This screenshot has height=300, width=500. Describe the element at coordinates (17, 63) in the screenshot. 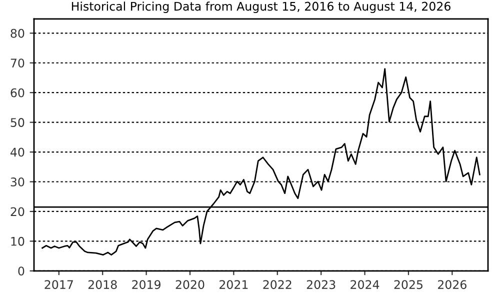

I see `y-tick-label: 70` at that location.